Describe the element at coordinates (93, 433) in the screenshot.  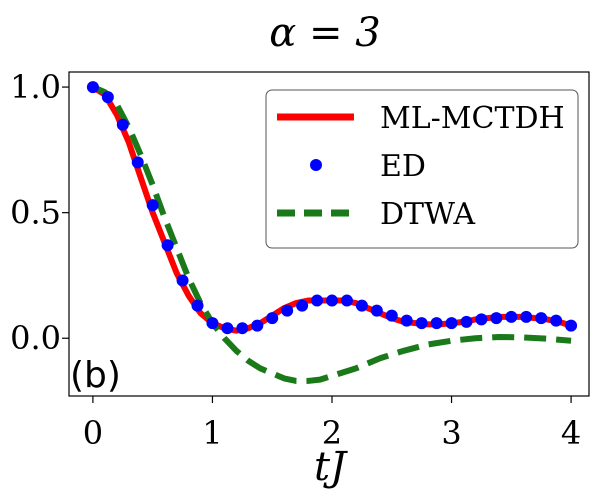
I see `x-tick-label: 0` at that location.